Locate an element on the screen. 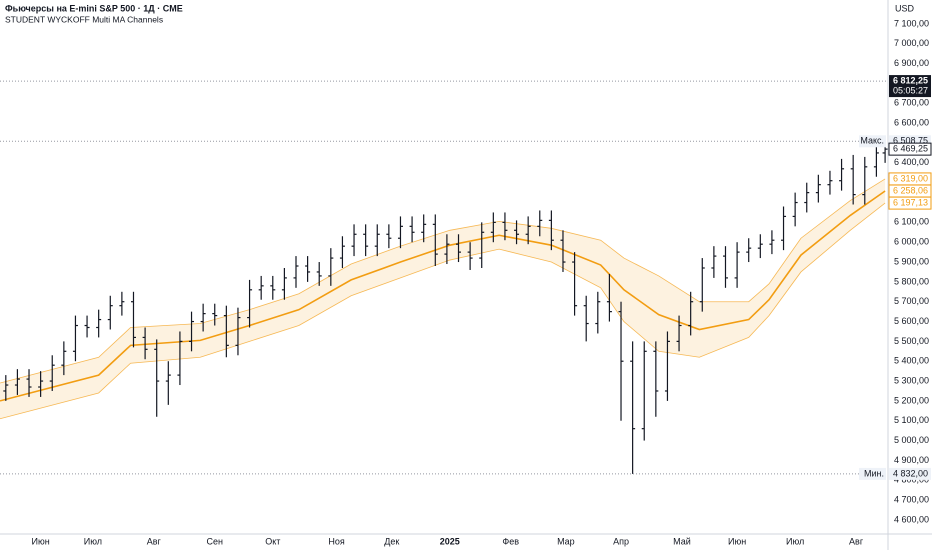 Image resolution: width=932 pixels, height=550 pixels. x-tick-label: 2025 is located at coordinates (450, 541).